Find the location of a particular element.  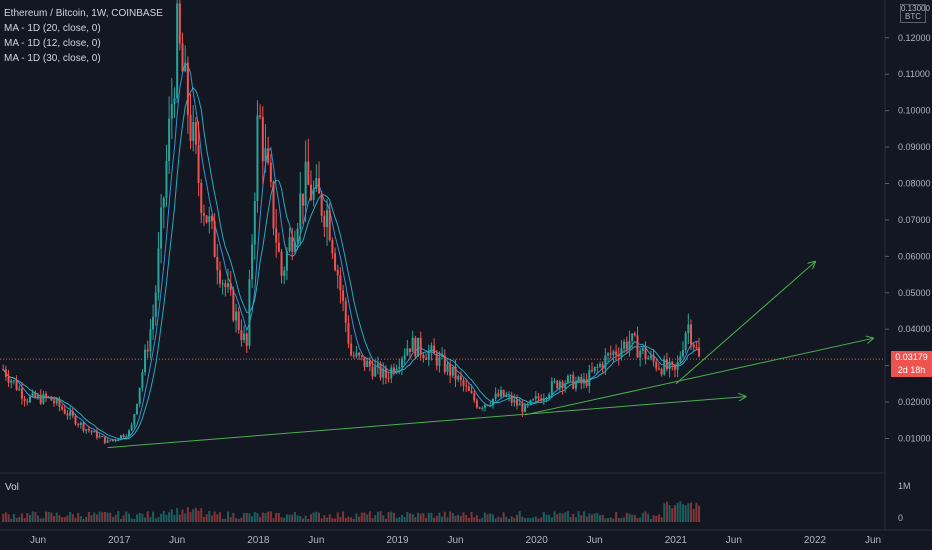

indicator-ma-30: MA - 1D (30, close, 0) is located at coordinates (52, 58).